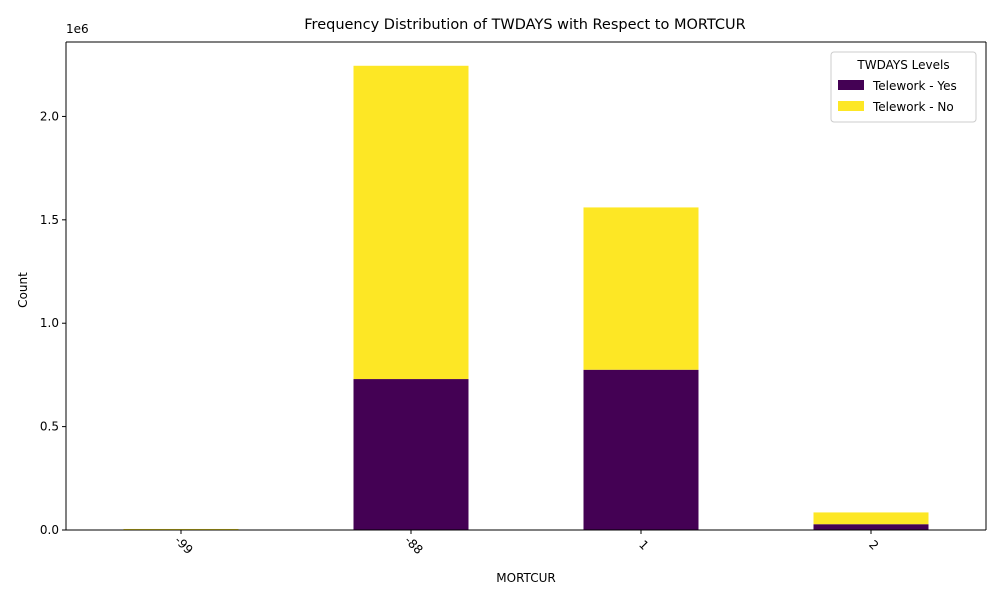  Describe the element at coordinates (49, 530) in the screenshot. I see `y-tick-label: 0.0` at that location.